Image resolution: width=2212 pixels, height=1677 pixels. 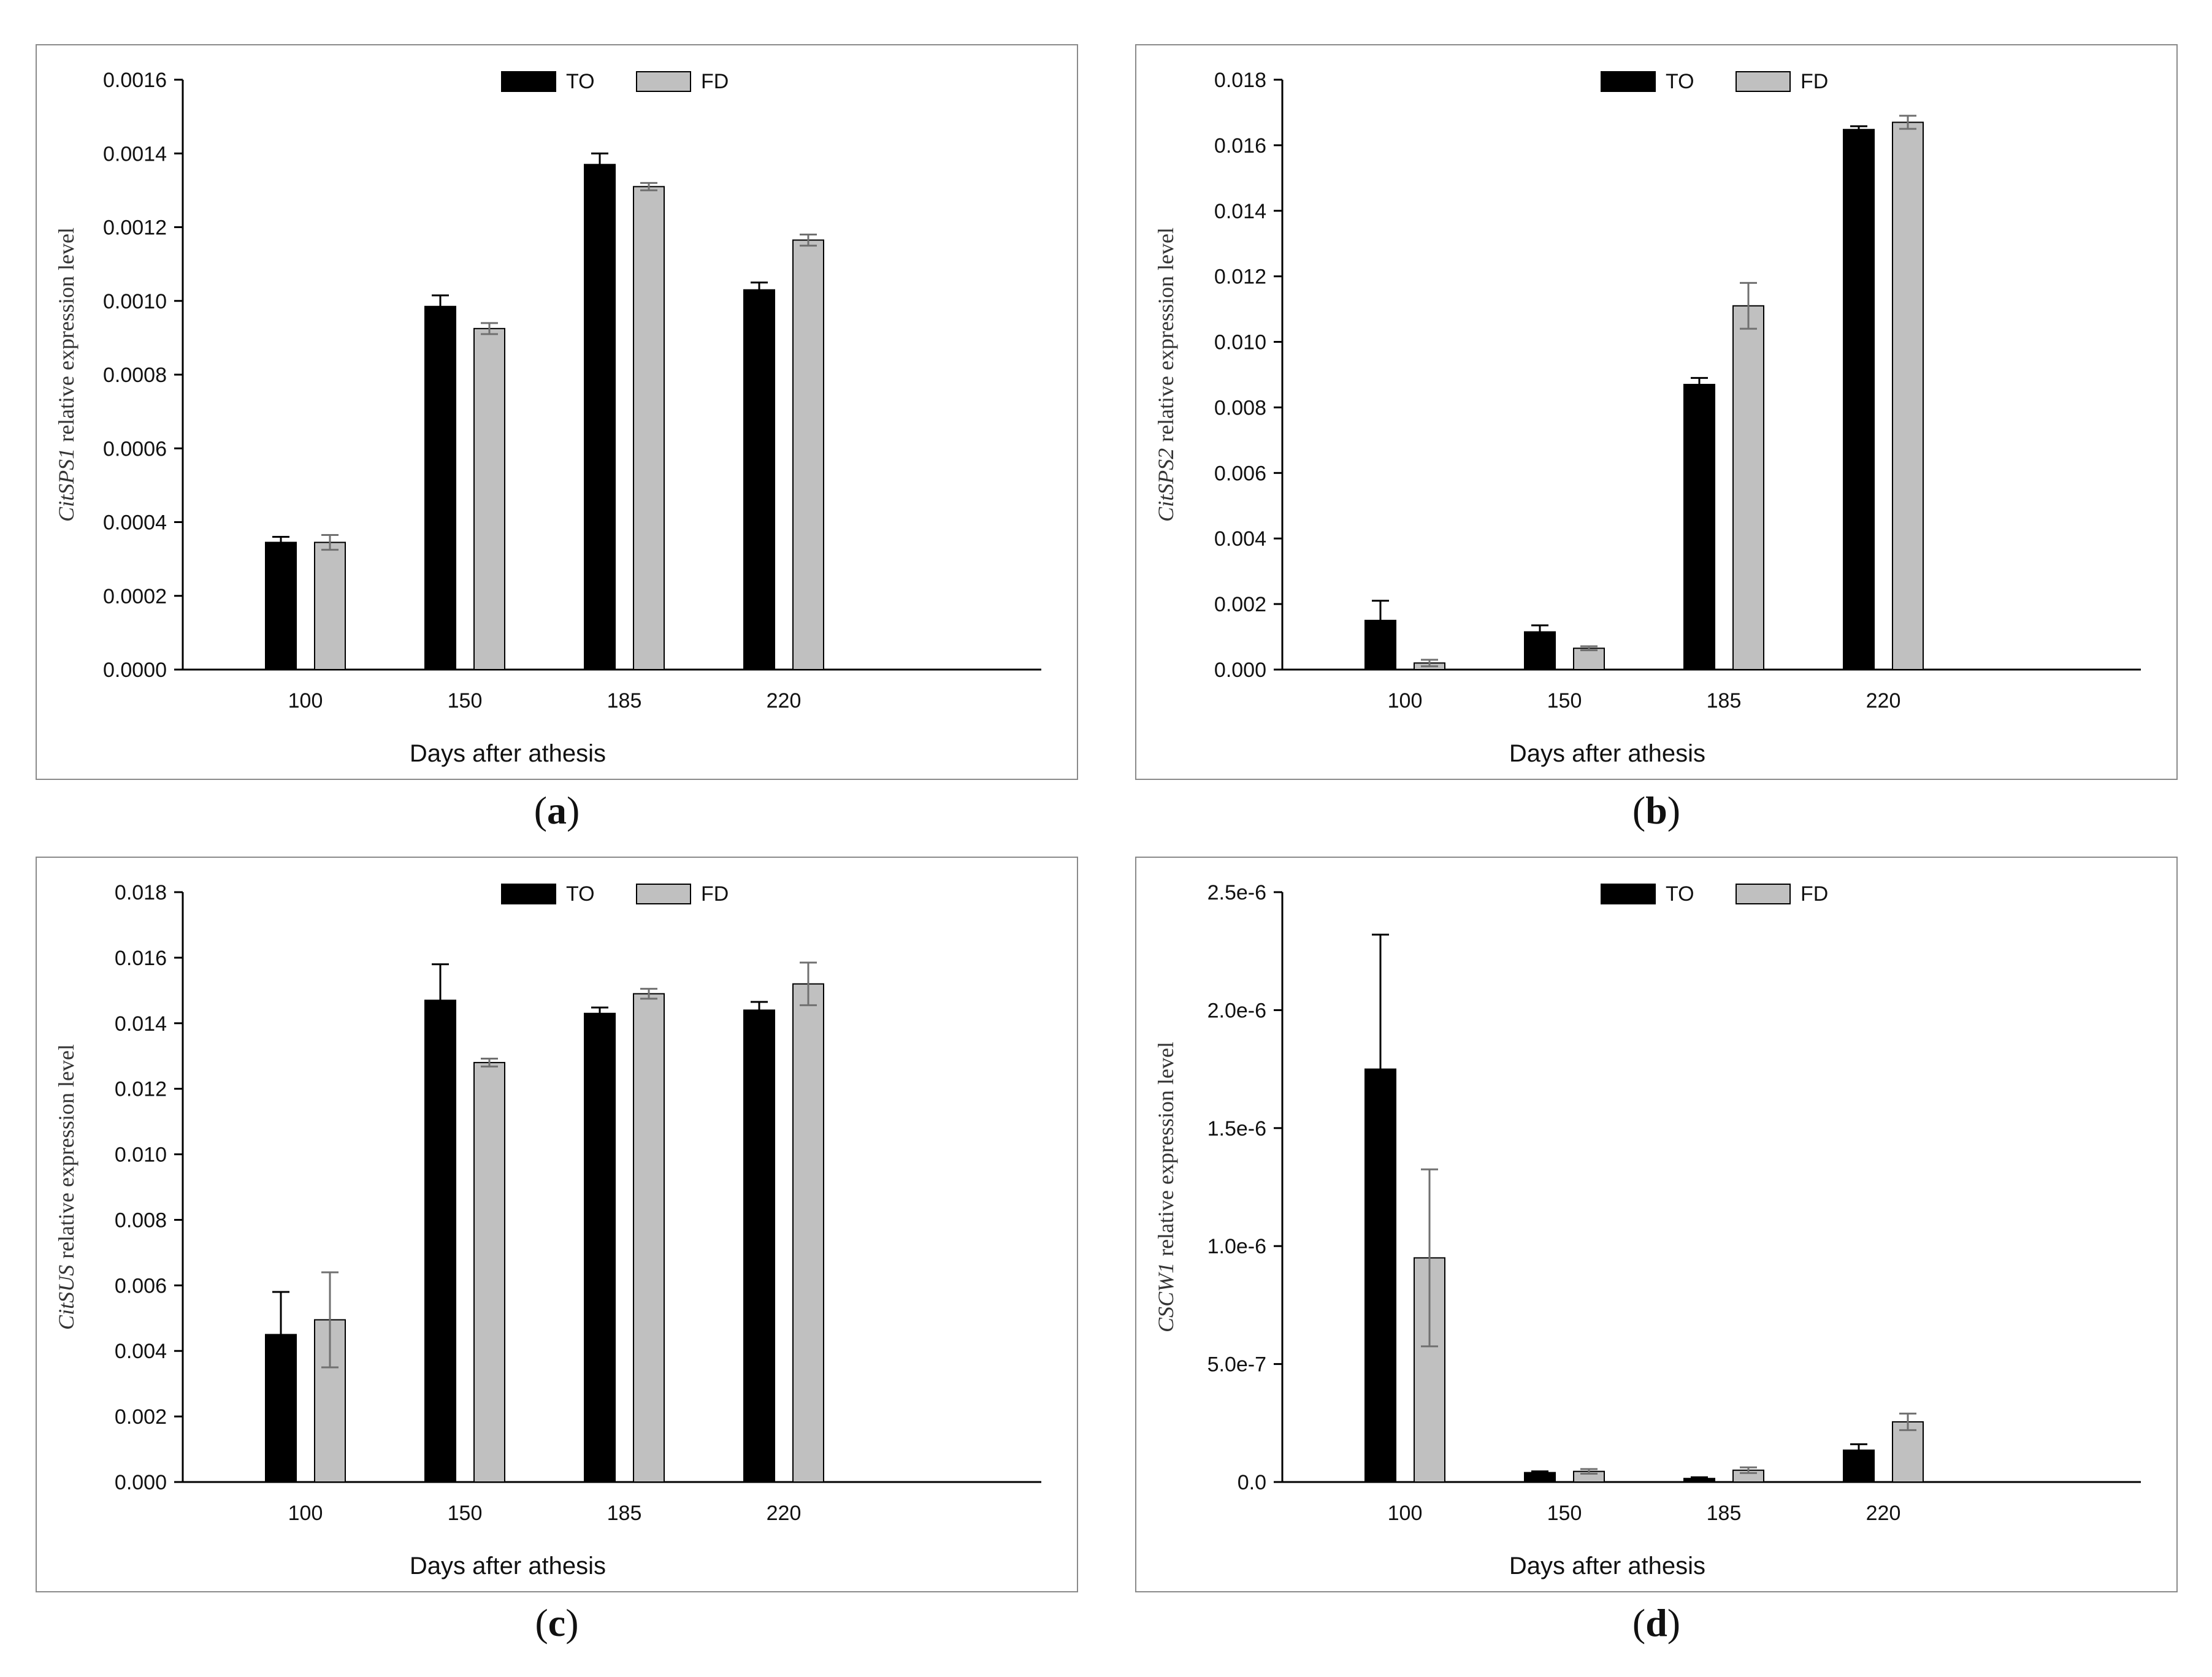 What do you see at coordinates (135, 154) in the screenshot?
I see `y-tick-label: 0.0014` at bounding box center [135, 154].